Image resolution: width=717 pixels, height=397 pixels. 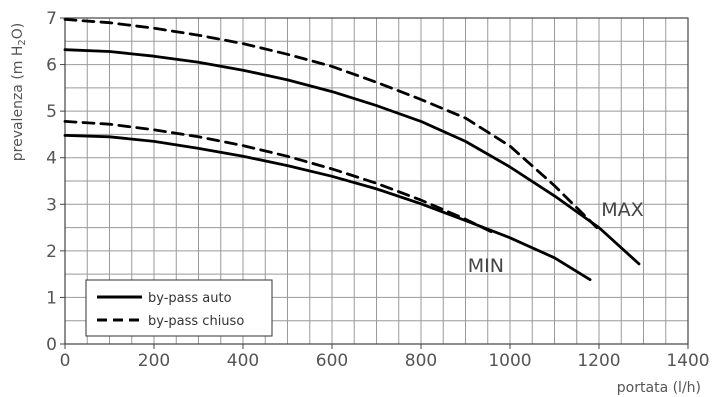 I want to click on y-axis-title-end: O), so click(x=18, y=31).